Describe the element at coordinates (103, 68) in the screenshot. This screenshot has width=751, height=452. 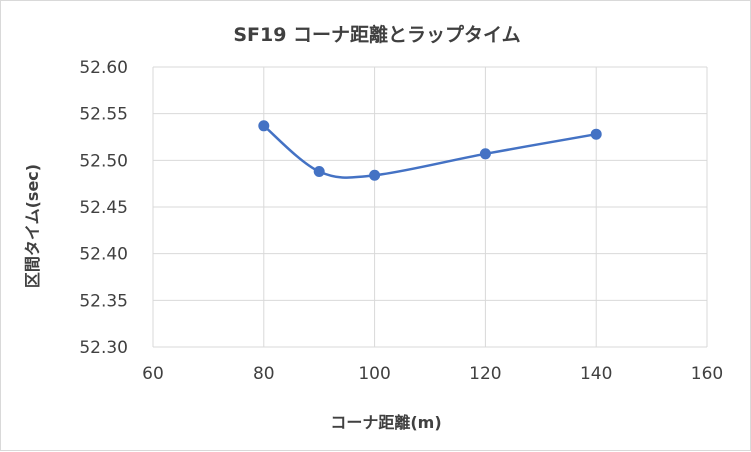
I see `y-tick-label: 52.60` at that location.